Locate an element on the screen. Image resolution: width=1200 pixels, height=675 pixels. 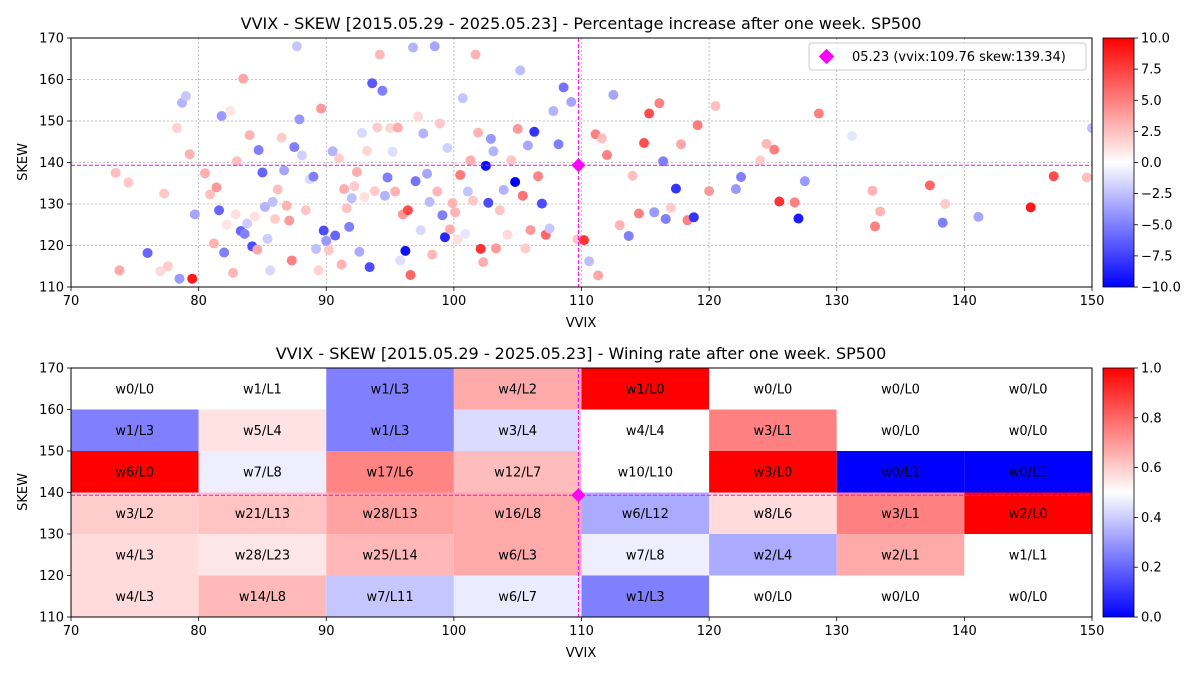
heatmap-cell-label: w6/L3 is located at coordinates (517, 555).